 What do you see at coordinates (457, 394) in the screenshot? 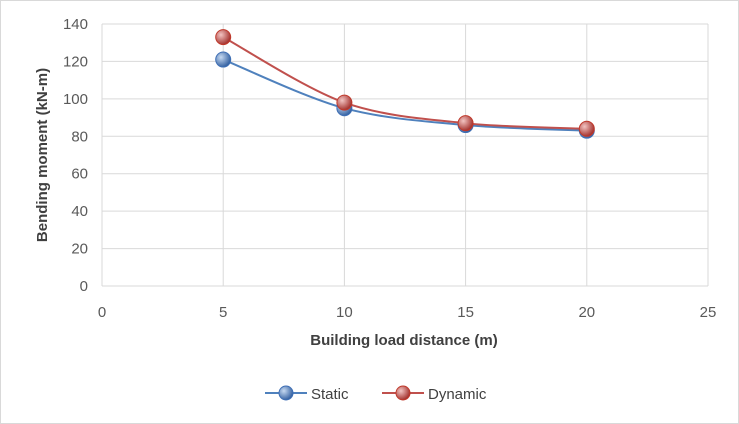
I see `legend-label: Dynamic` at bounding box center [457, 394].